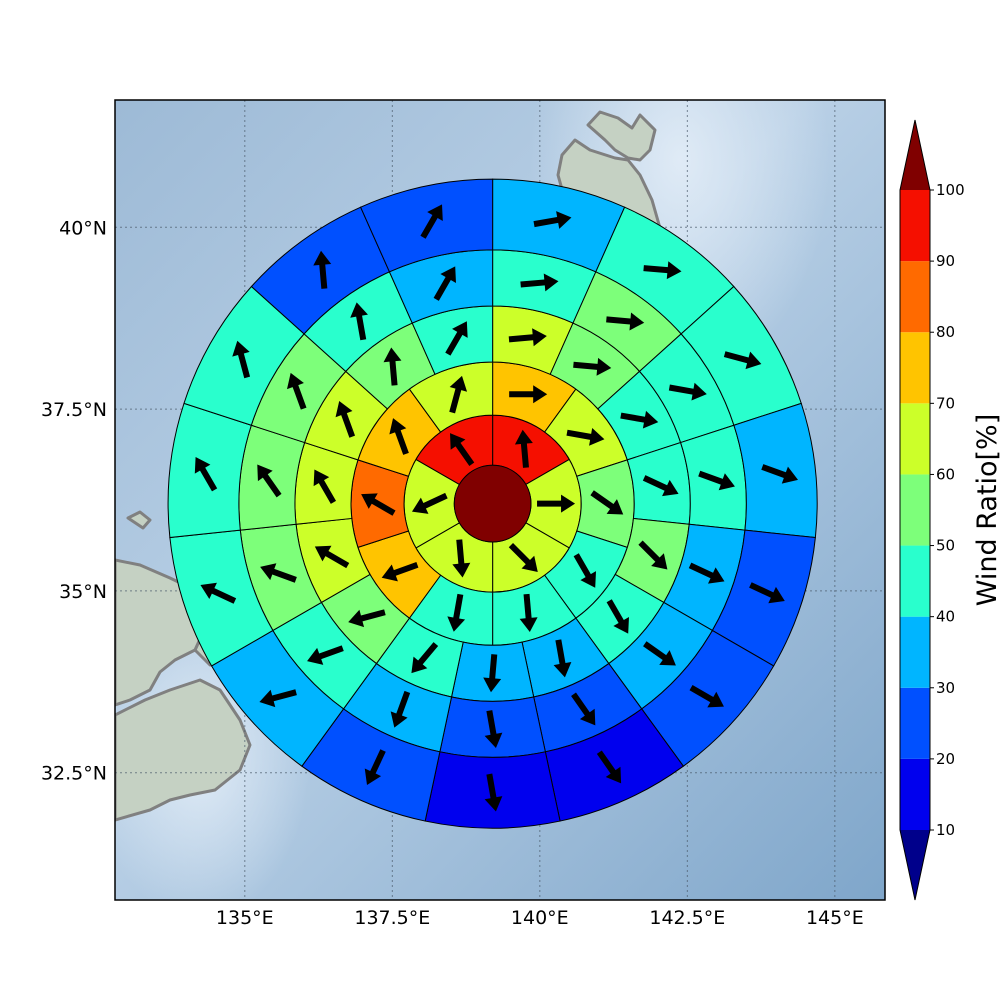 The height and width of the screenshot is (1000, 1000). What do you see at coordinates (986, 510) in the screenshot?
I see `colorbar-title: Wind Ratio[%]` at bounding box center [986, 510].